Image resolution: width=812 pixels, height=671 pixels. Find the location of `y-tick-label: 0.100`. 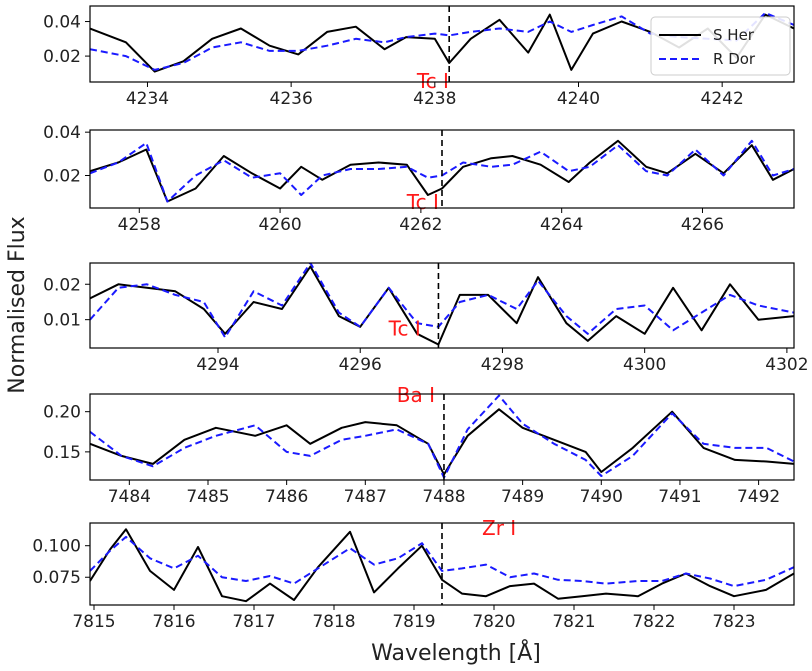

y-tick-label: 0.100 is located at coordinates (56, 547).